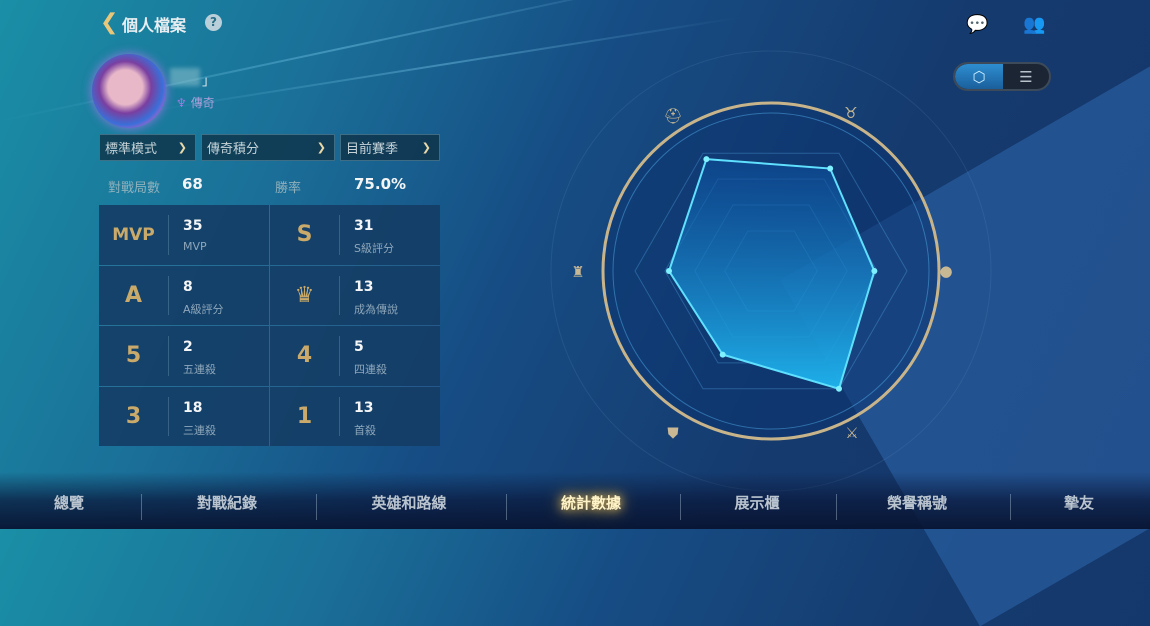 This screenshot has width=1150, height=626. What do you see at coordinates (977, 24) in the screenshot?
I see `chat-bubble-icon: 💬` at bounding box center [977, 24].